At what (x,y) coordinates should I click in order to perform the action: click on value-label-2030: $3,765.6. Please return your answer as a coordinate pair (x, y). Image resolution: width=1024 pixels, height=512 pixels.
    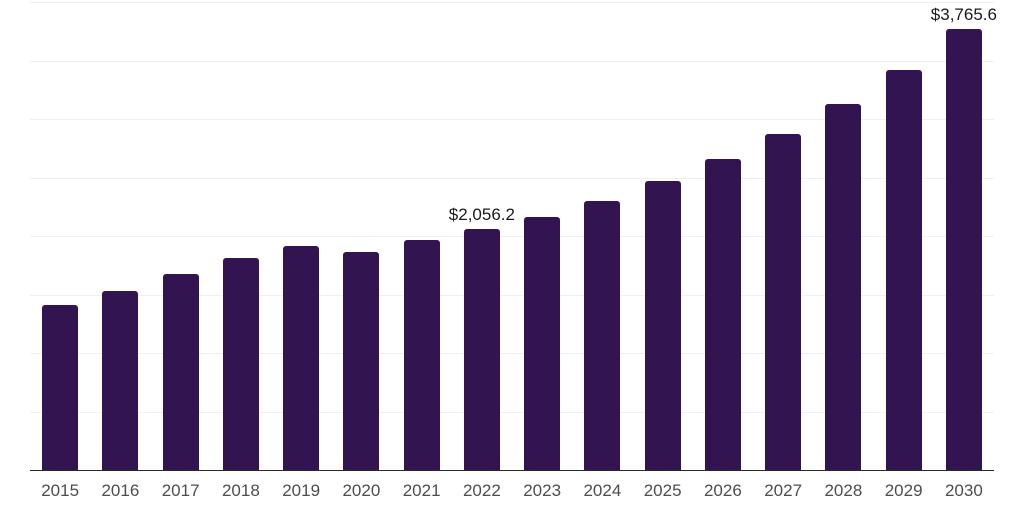
    Looking at the image, I should click on (963, 15).